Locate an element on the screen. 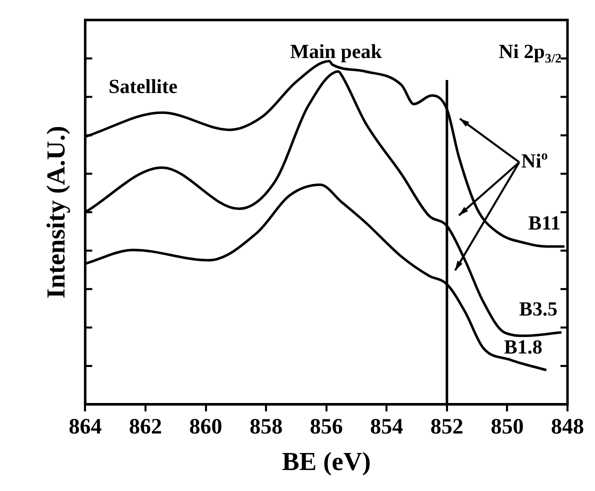  x-tick-label: 864 is located at coordinates (85, 425).